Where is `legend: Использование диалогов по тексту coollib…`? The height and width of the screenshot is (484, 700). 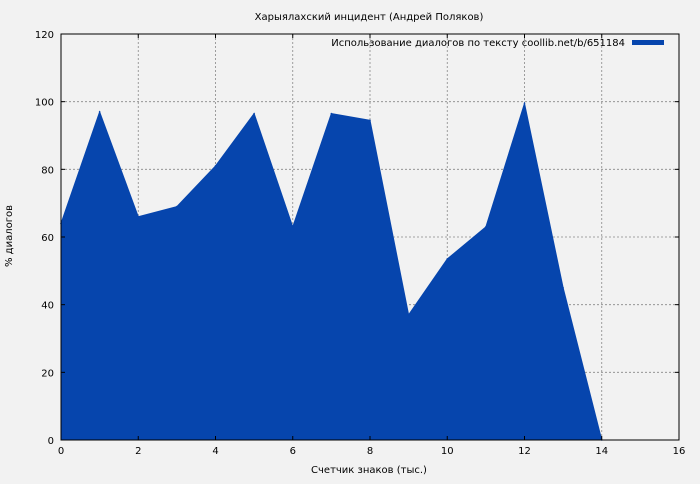
legend: Использование диалогов по тексту coollib… is located at coordinates (497, 43).